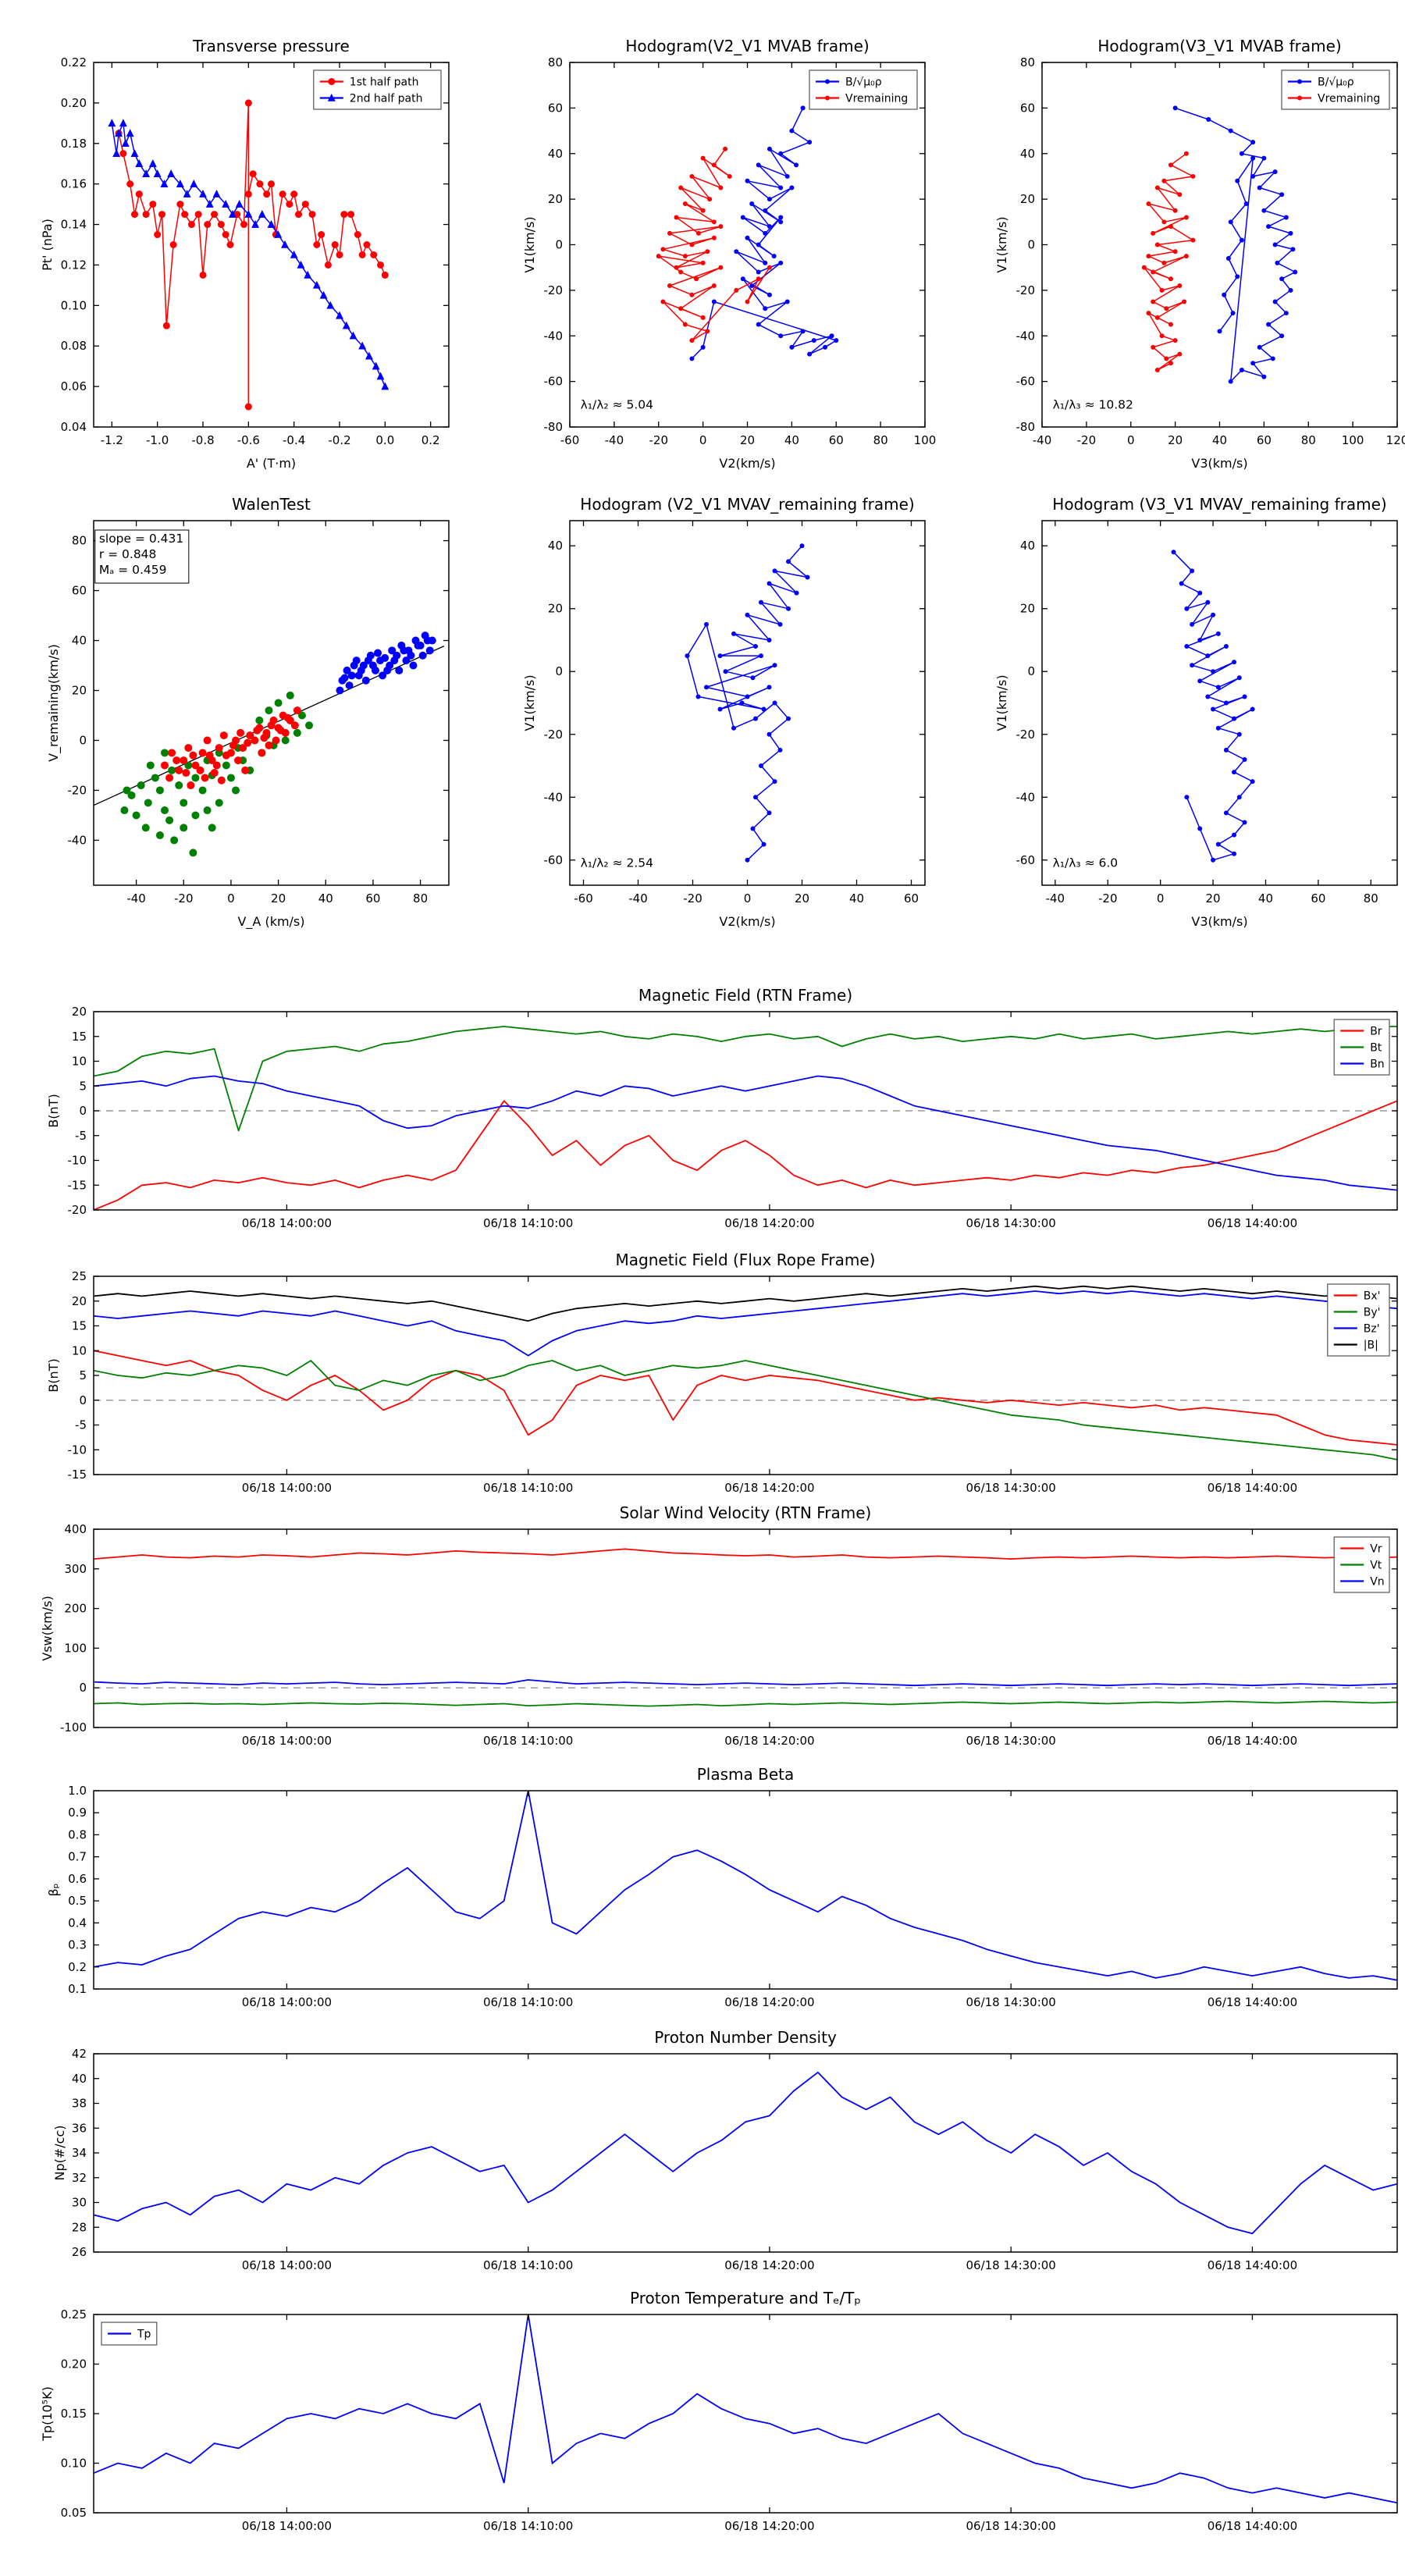 Image resolution: width=1405 pixels, height=2576 pixels. I want to click on svg-text: Bx', so click(1372, 1296).